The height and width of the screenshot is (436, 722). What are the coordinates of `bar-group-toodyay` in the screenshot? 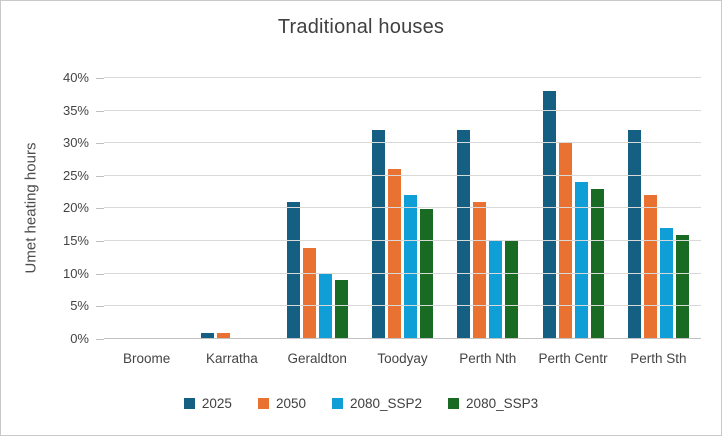 It's located at (402, 208).